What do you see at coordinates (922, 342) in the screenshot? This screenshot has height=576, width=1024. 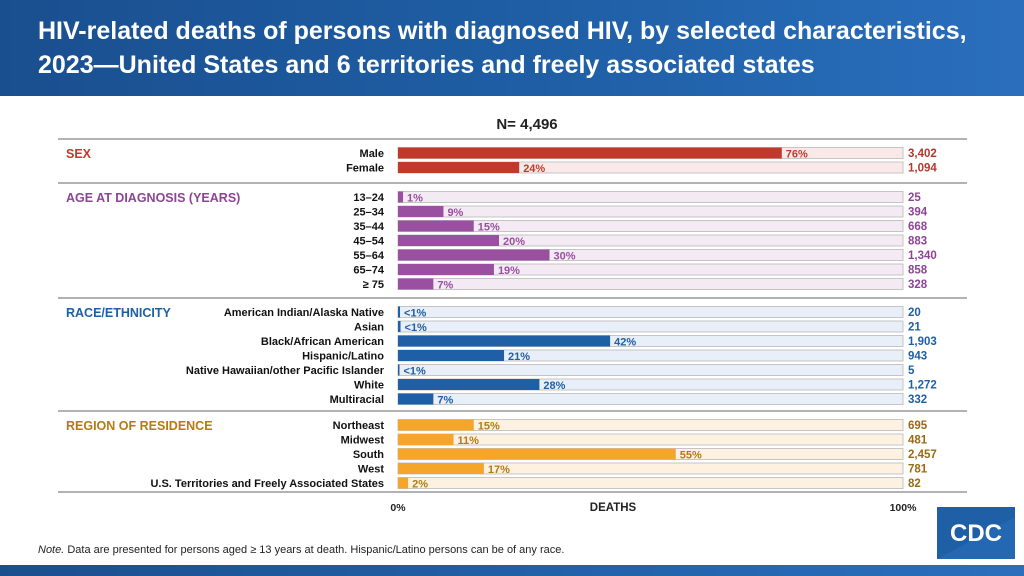 I see `count-label: 1,903` at bounding box center [922, 342].